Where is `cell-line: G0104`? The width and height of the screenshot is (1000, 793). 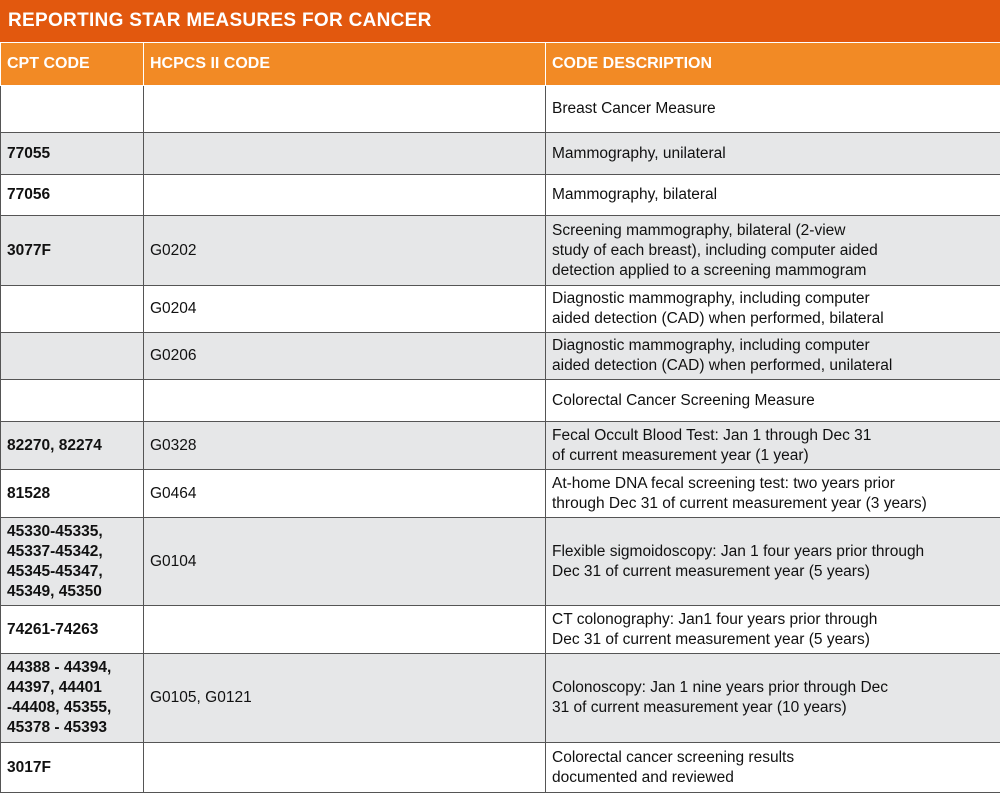
cell-line: G0104 is located at coordinates (347, 562).